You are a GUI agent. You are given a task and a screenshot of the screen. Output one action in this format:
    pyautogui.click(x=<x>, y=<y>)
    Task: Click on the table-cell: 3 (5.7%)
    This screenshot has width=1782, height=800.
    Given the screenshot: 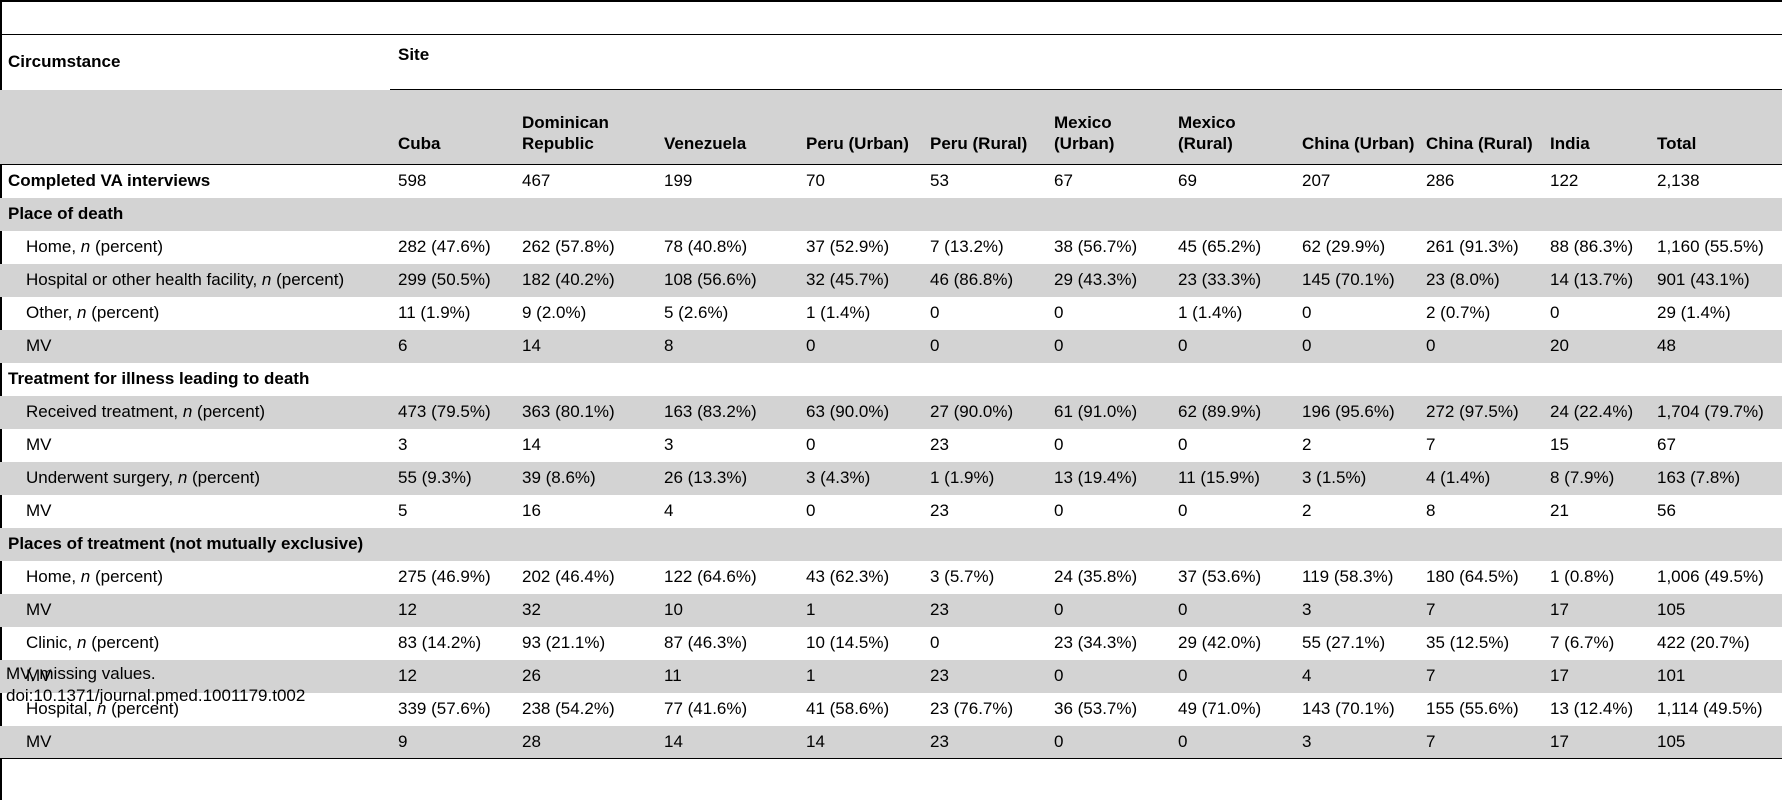 What is the action you would take?
    pyautogui.click(x=962, y=576)
    